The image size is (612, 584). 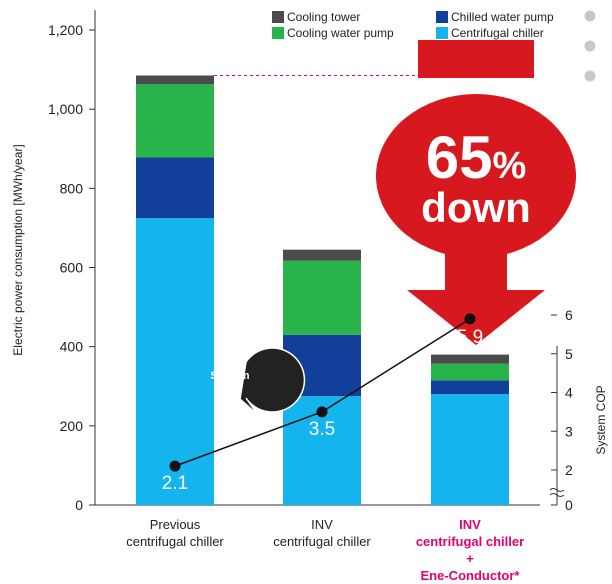 I want to click on bar-segment-centrifugal-chiller, so click(x=470, y=449).